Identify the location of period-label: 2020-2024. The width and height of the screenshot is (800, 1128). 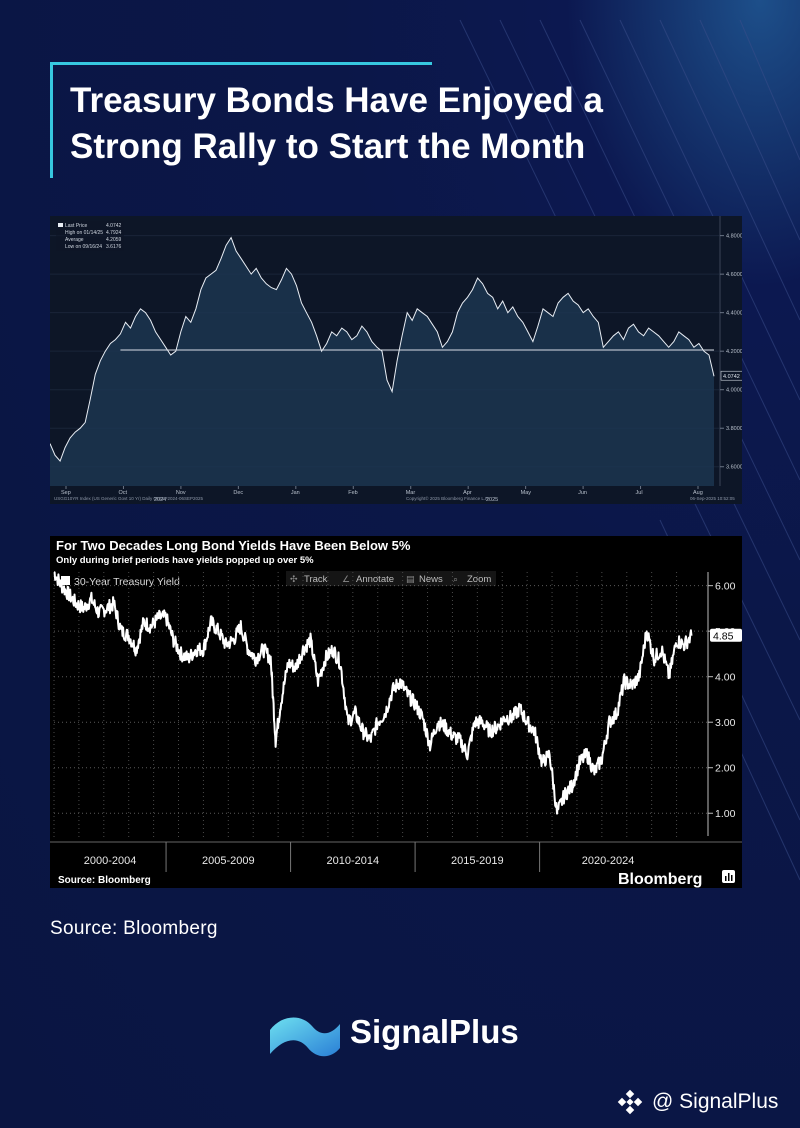
(608, 861).